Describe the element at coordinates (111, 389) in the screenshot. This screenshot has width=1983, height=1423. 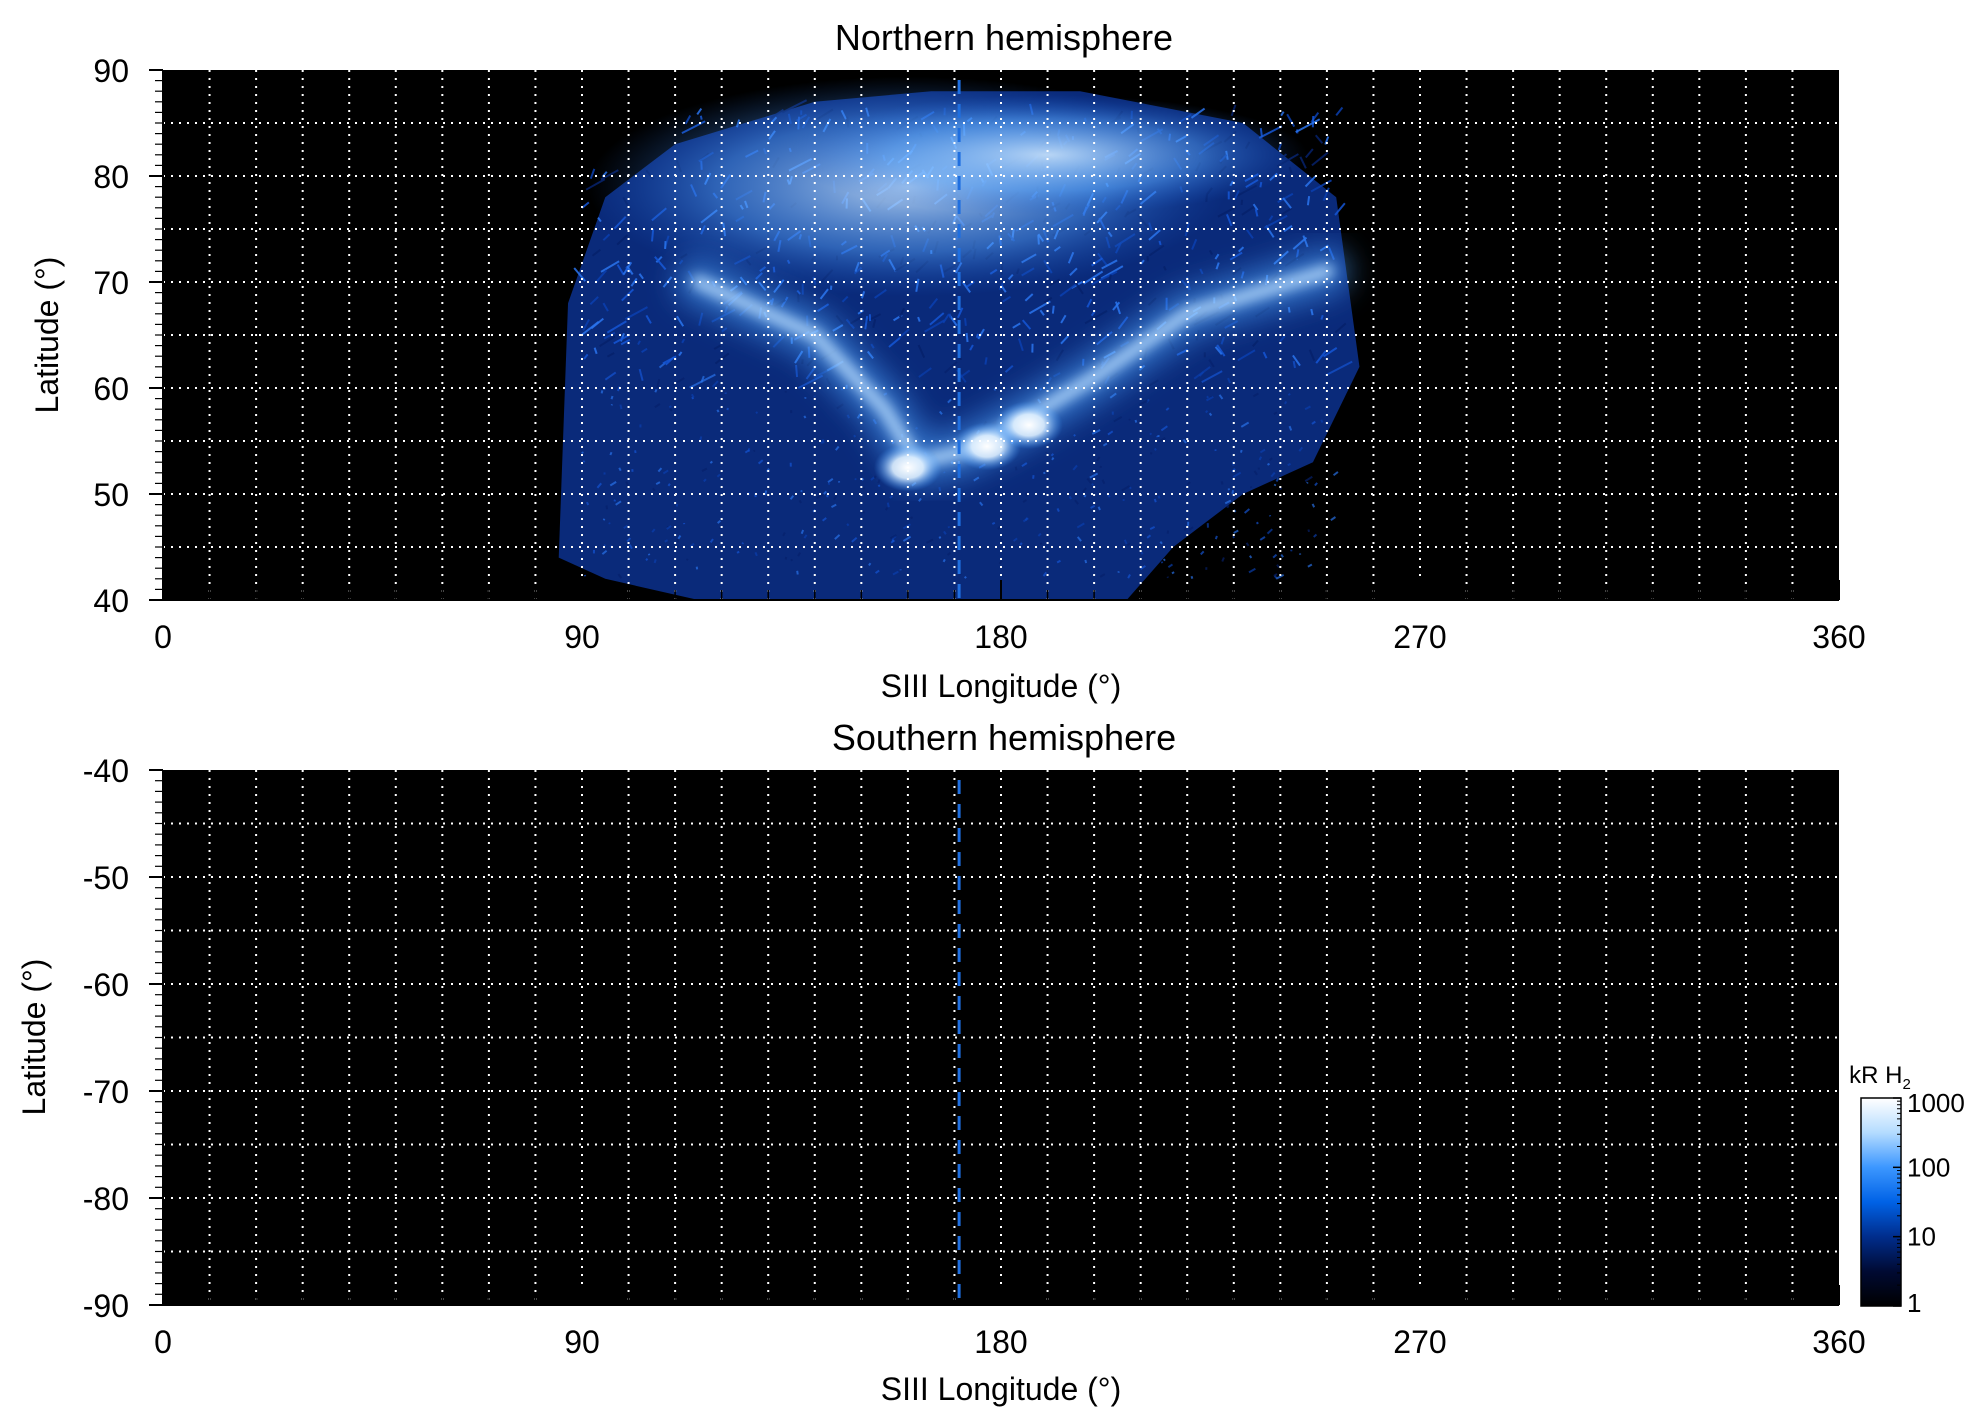
I see `y-tick-label: 60` at that location.